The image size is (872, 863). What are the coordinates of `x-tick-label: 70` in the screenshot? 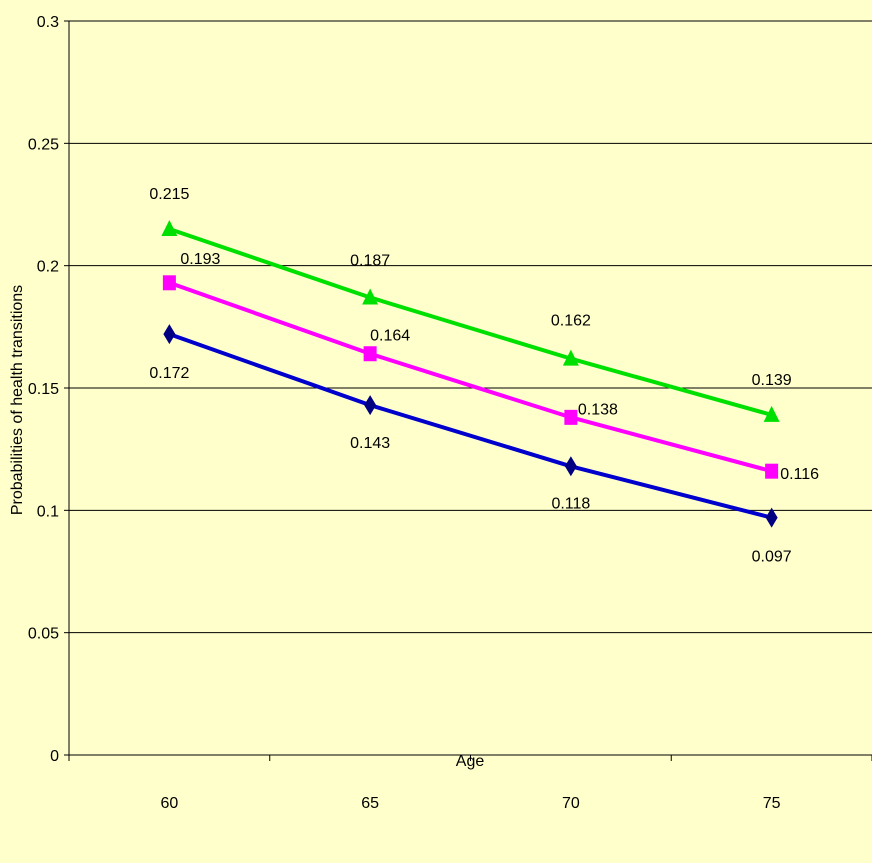 It's located at (571, 803).